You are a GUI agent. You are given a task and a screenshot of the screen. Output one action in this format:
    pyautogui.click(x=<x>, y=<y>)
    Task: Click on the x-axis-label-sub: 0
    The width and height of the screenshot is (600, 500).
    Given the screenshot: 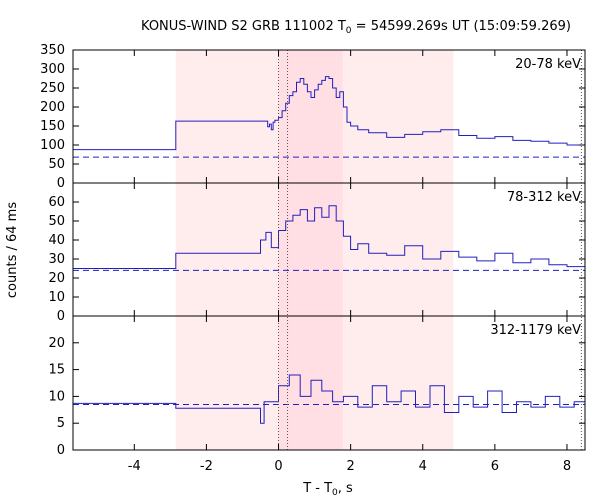 What is the action you would take?
    pyautogui.click(x=335, y=493)
    